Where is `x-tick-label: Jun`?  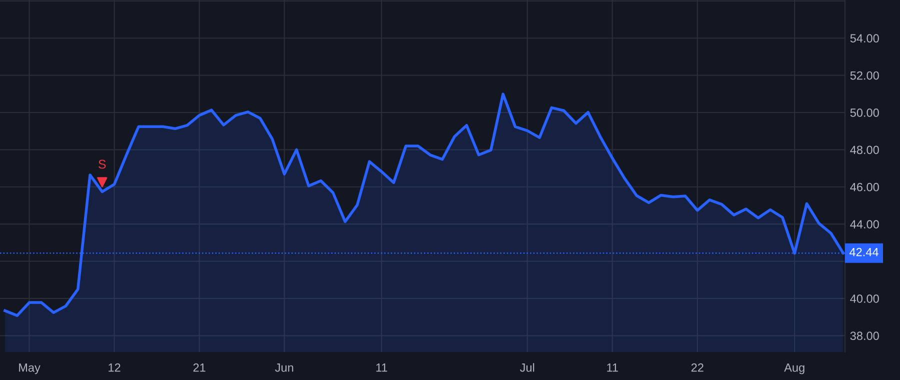
x-tick-label: Jun is located at coordinates (284, 368).